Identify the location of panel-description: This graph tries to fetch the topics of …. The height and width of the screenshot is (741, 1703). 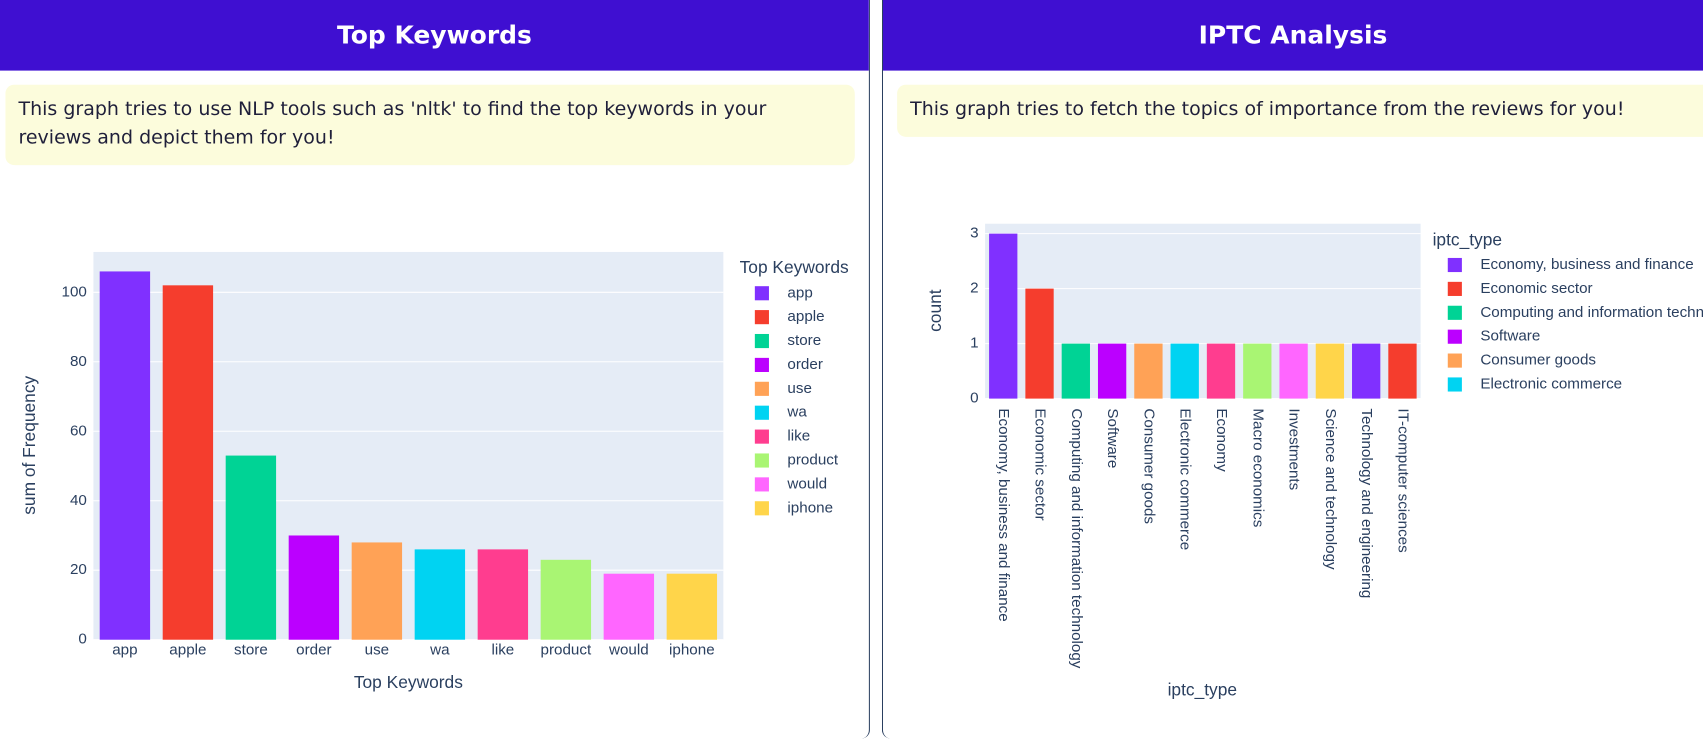
(1300, 110).